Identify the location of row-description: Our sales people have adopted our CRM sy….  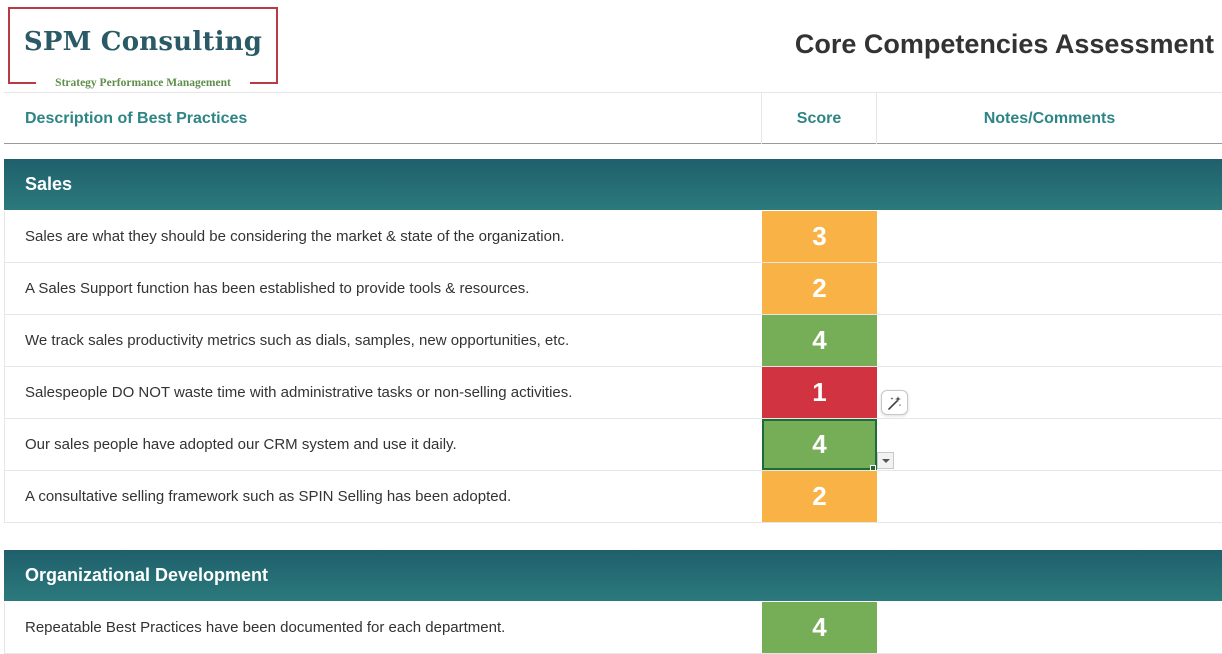
(241, 444).